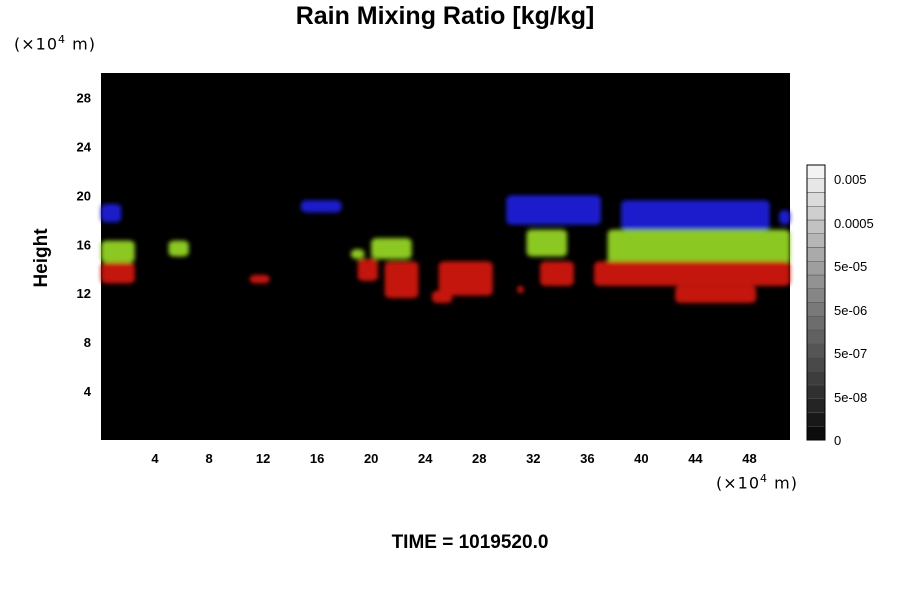 The image size is (900, 600). I want to click on colorbar-tick-label: 0.0005, so click(854, 223).